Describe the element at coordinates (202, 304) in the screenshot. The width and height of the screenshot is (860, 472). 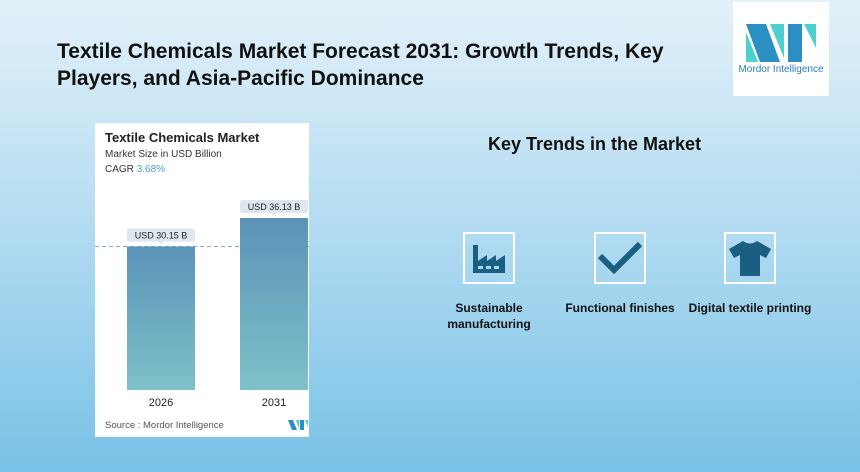
I see `bar-chart: USD 30.15 B 2026 USD 36.13 B 2031` at that location.